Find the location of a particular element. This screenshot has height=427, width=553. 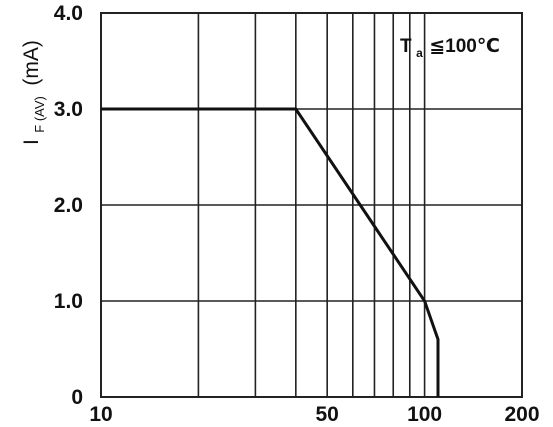

x-tick-label: 10 is located at coordinates (100, 414).